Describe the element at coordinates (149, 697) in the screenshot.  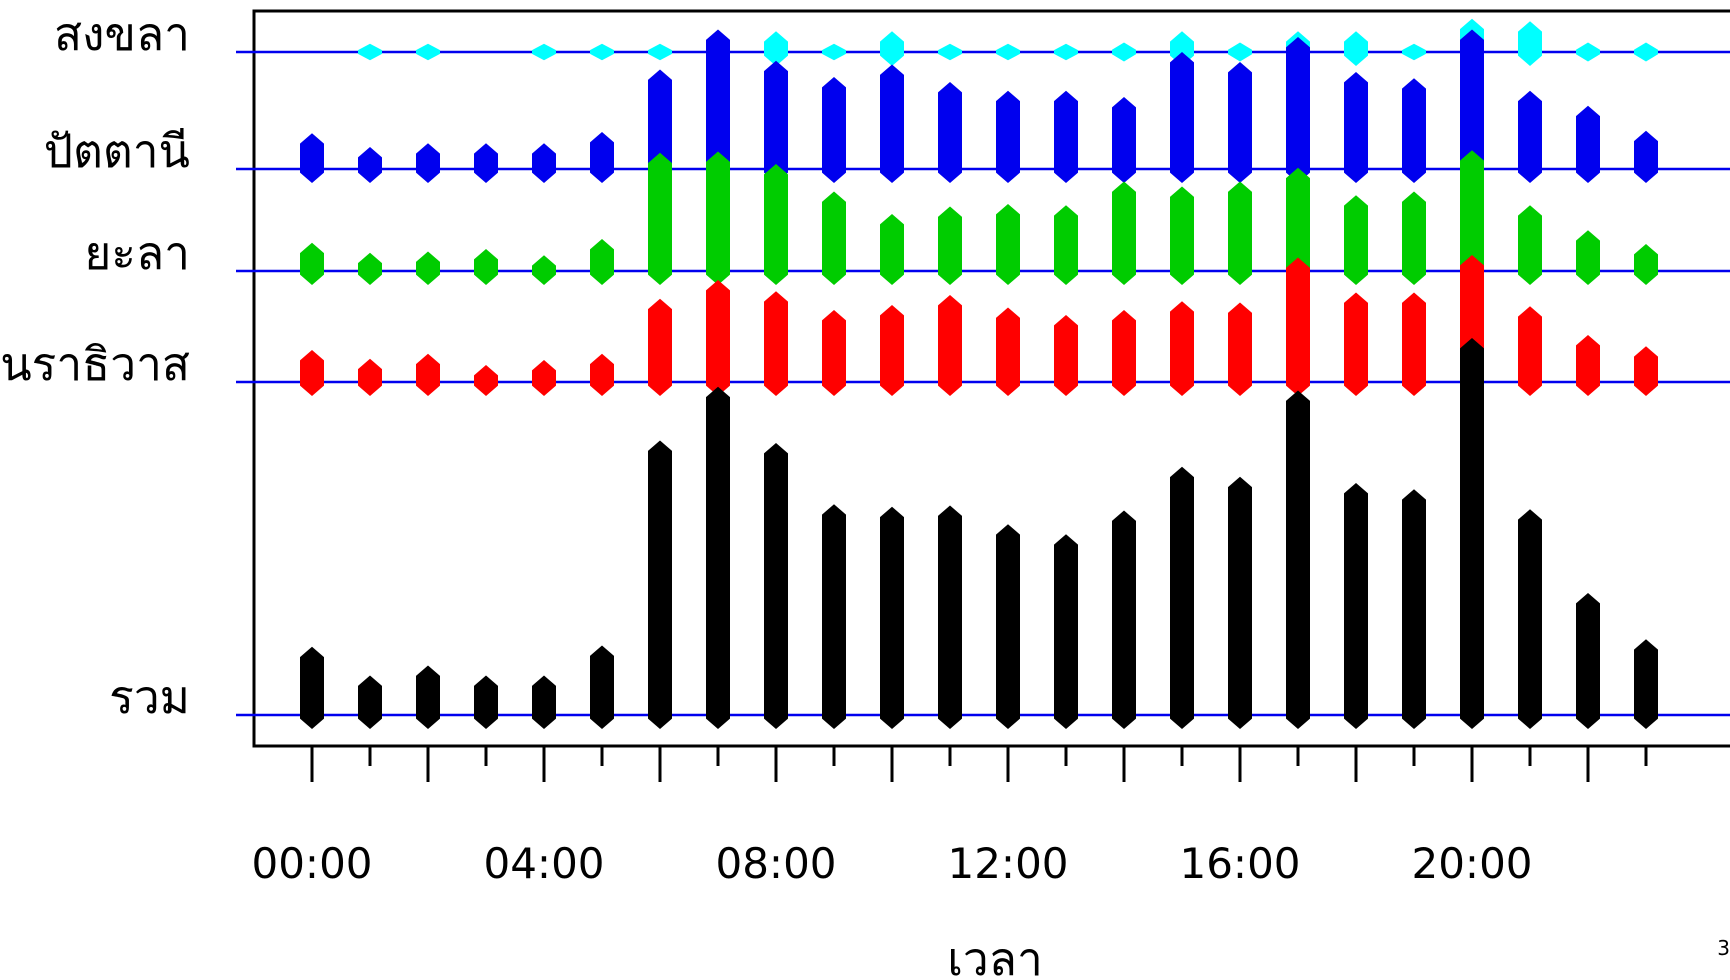
I see `series-label-4: รวม` at that location.